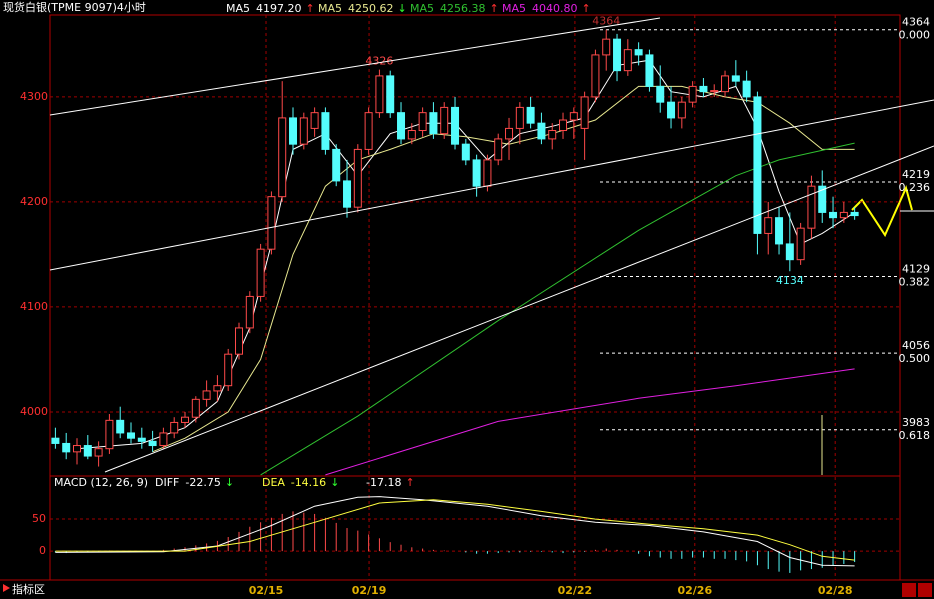  I want to click on macd-value-number: -17.18, so click(383, 482).